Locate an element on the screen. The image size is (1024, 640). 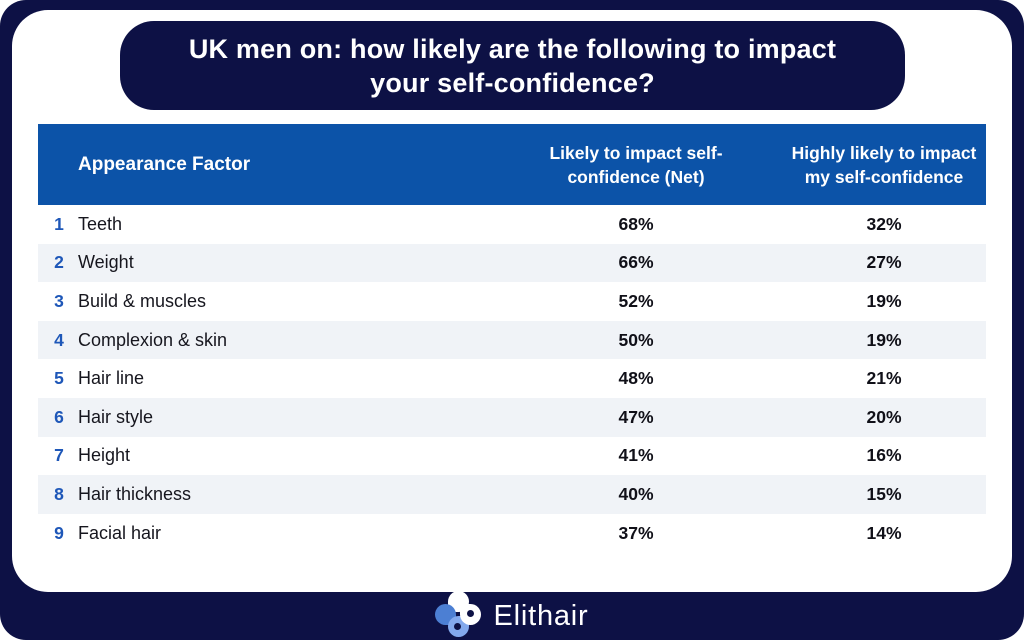
row-factor-name: Teeth is located at coordinates (100, 223).